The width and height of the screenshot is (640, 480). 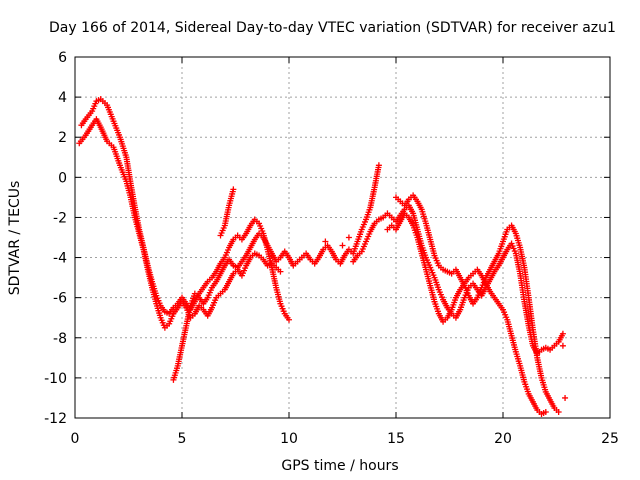 What do you see at coordinates (60, 339) in the screenshot?
I see `y-tick-label: -8` at bounding box center [60, 339].